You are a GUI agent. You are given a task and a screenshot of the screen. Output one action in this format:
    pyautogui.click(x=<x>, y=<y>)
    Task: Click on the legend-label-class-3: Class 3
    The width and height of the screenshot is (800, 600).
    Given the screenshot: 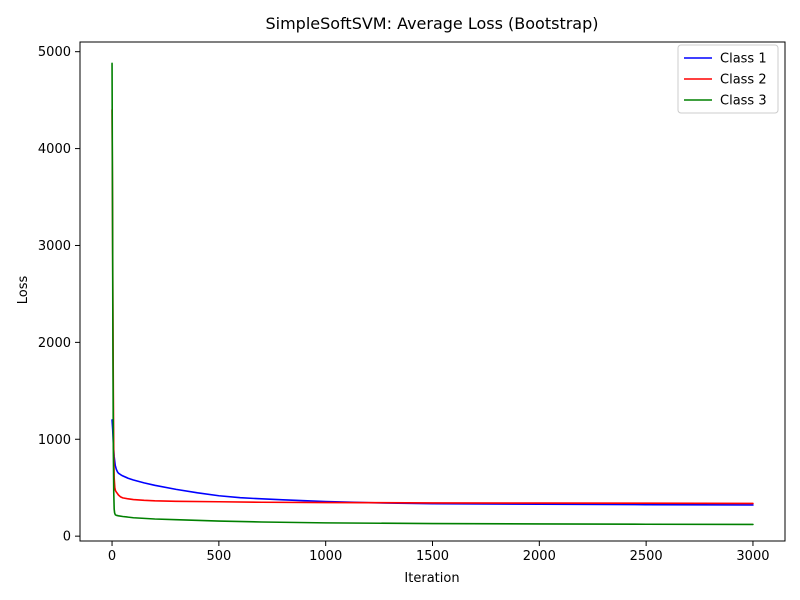 What is the action you would take?
    pyautogui.click(x=743, y=101)
    